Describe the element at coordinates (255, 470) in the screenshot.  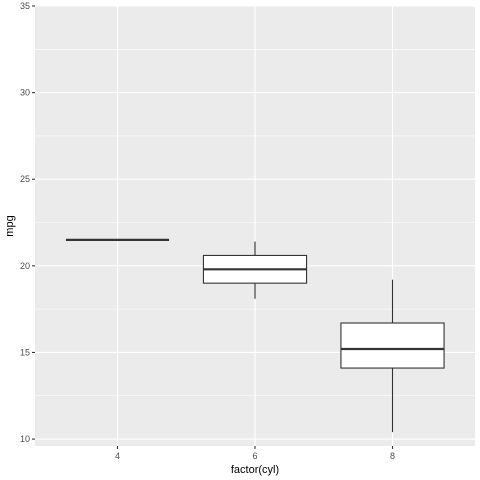
I see `x-axis-title: factor(cyl)` at that location.